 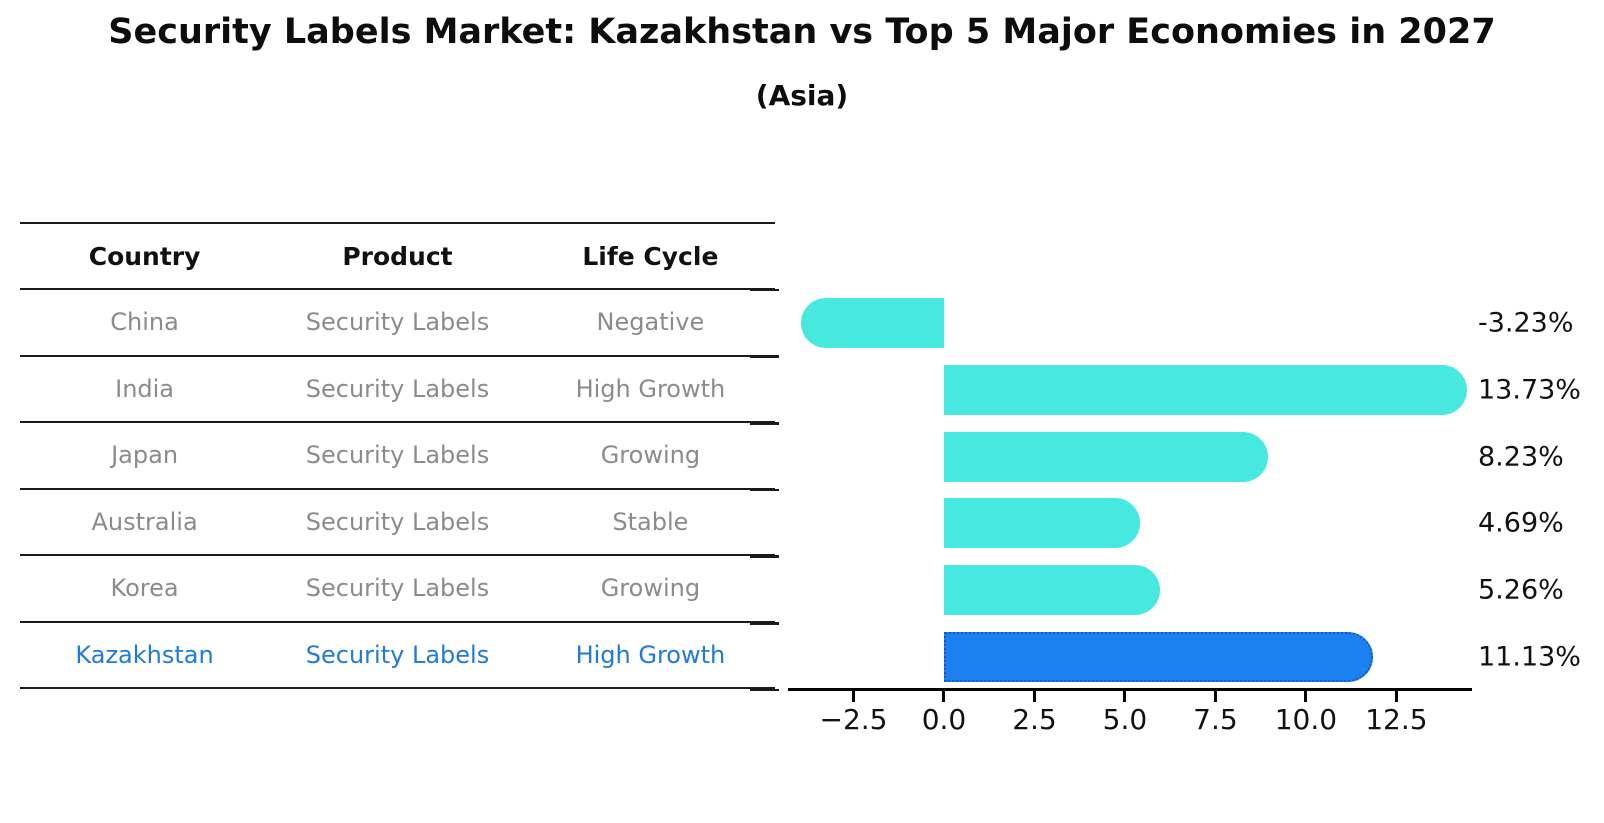 What do you see at coordinates (1306, 719) in the screenshot?
I see `x-tick-label: 10.0` at bounding box center [1306, 719].